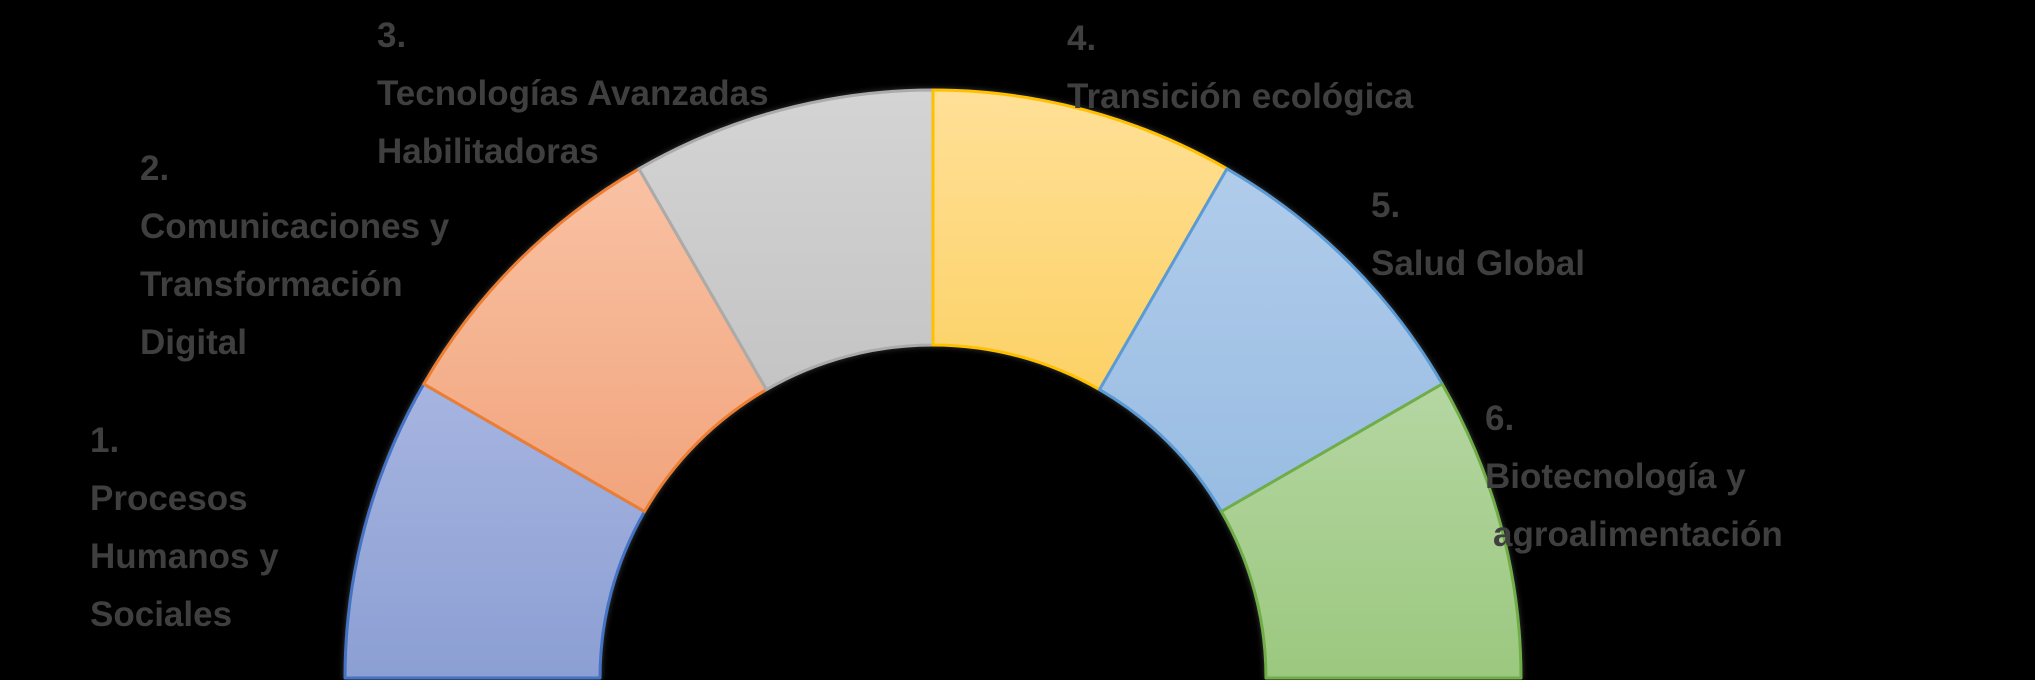  What do you see at coordinates (155, 168) in the screenshot?
I see `segment-2-number: 2.` at bounding box center [155, 168].